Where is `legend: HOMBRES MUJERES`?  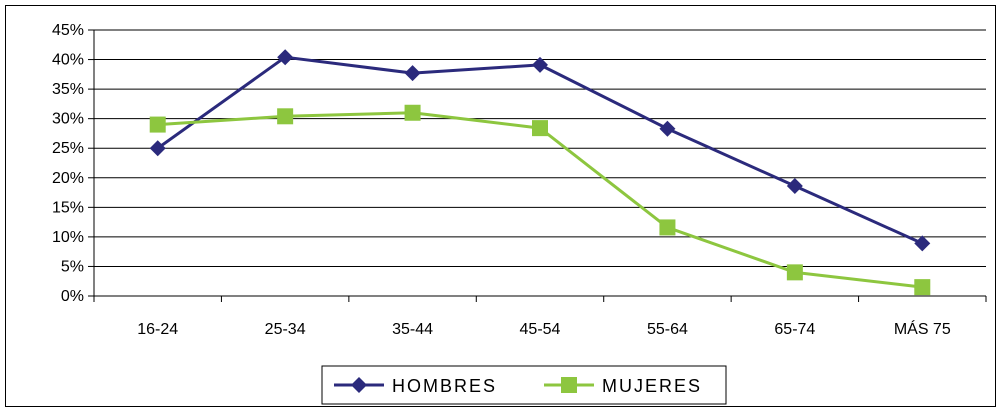
legend: HOMBRES MUJERES is located at coordinates (524, 385).